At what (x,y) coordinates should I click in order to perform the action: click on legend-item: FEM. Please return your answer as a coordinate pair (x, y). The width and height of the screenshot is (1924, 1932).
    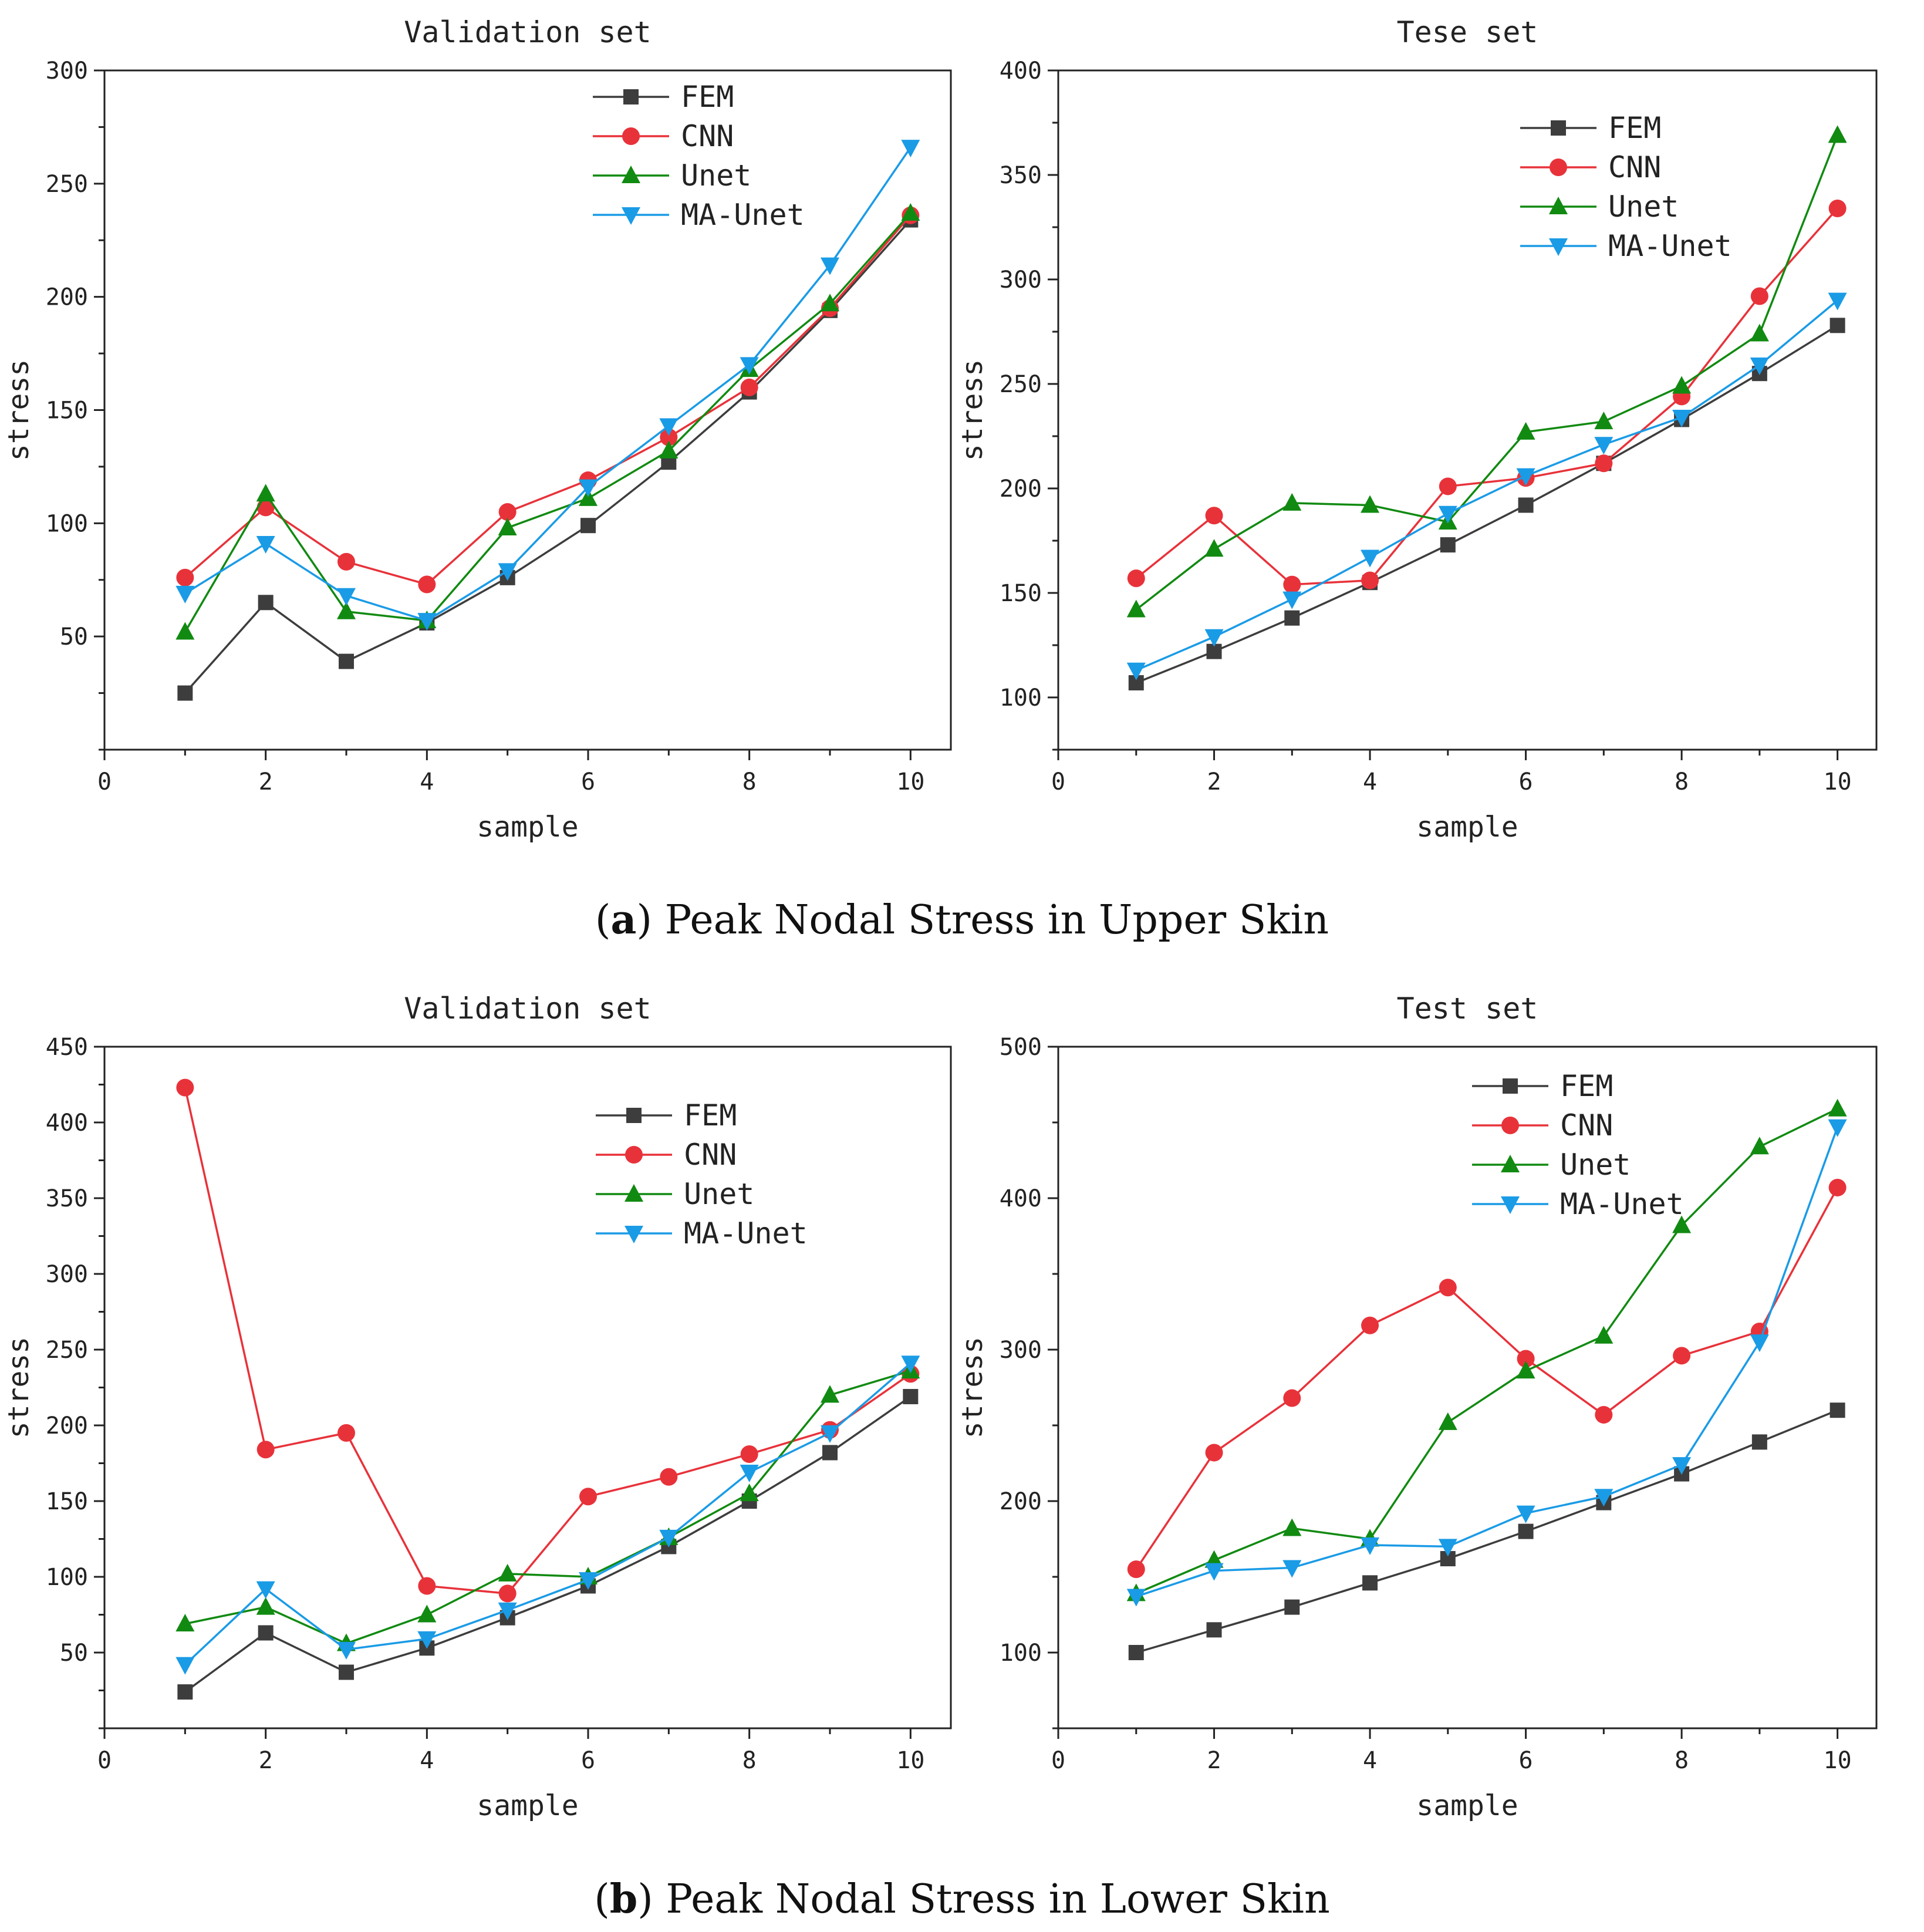
    Looking at the image, I should click on (1590, 128).